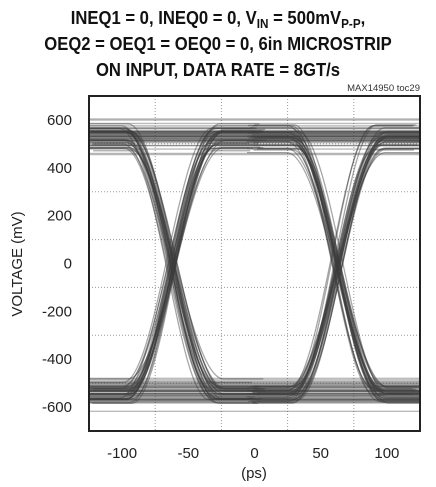 The height and width of the screenshot is (487, 436). I want to click on y-tick-label: 0, so click(68, 264).